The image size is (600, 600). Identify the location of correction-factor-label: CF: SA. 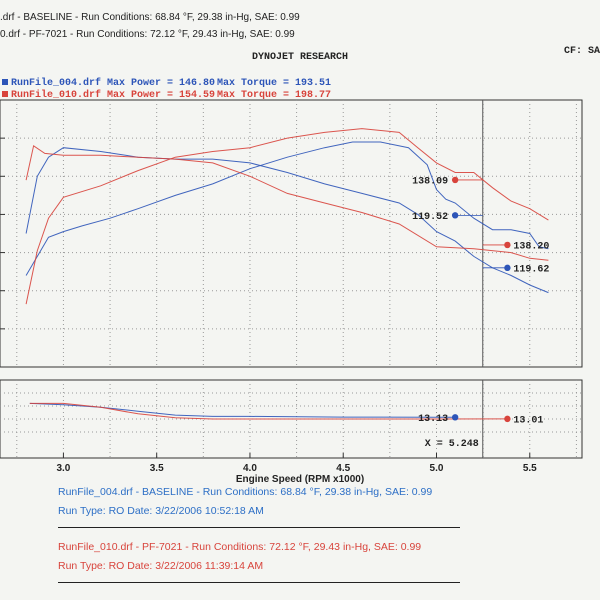
(581, 51).